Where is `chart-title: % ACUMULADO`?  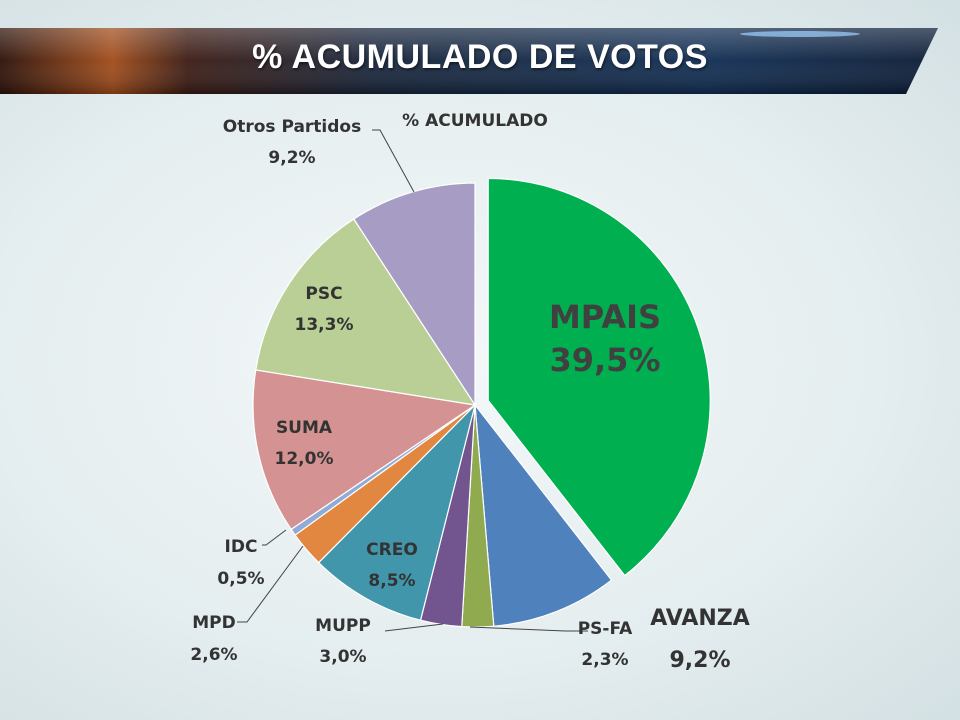 chart-title: % ACUMULADO is located at coordinates (475, 121).